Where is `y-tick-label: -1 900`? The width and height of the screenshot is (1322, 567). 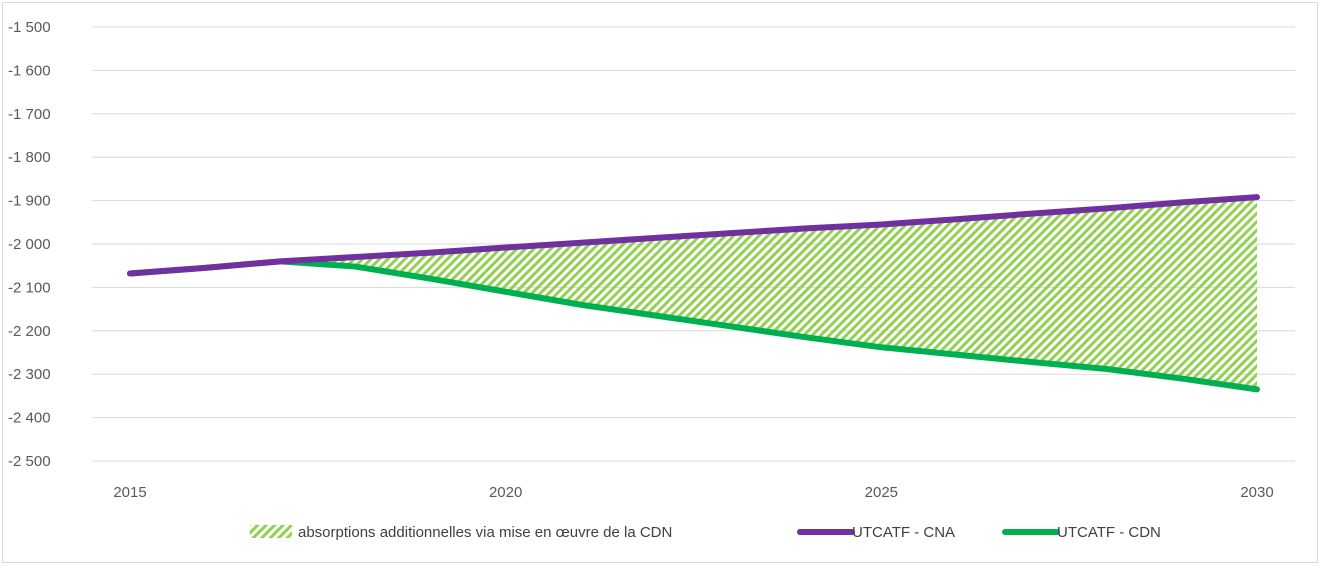
y-tick-label: -1 900 is located at coordinates (29, 201).